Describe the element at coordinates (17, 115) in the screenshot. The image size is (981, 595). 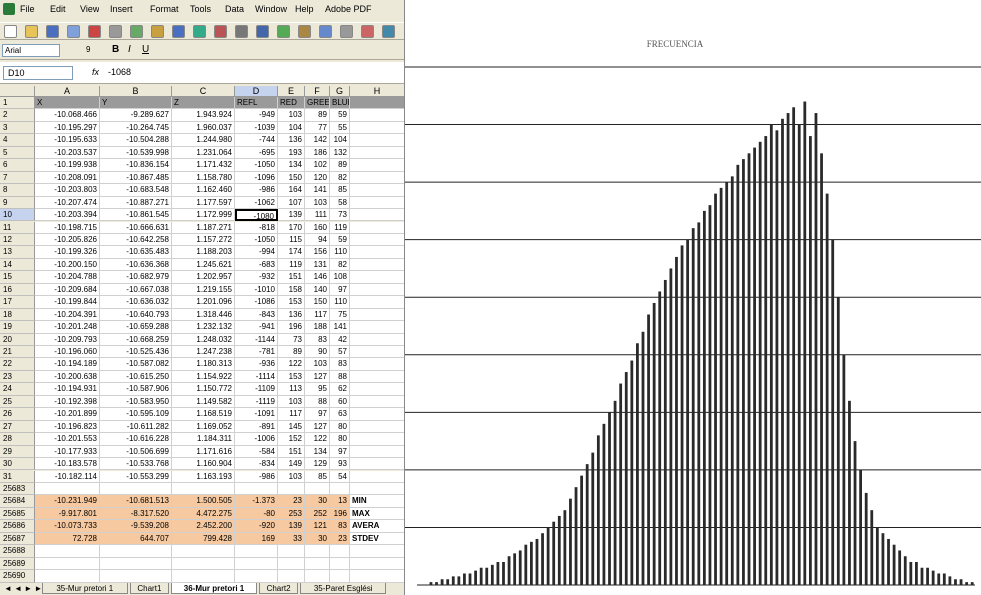
I see `row-header: 2` at that location.